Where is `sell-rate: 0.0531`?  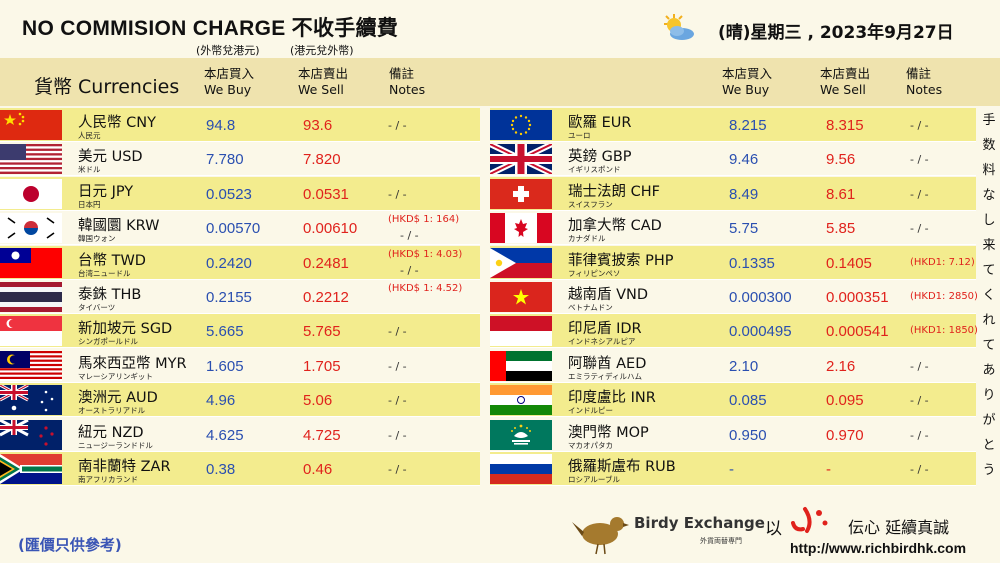 sell-rate: 0.0531 is located at coordinates (326, 194).